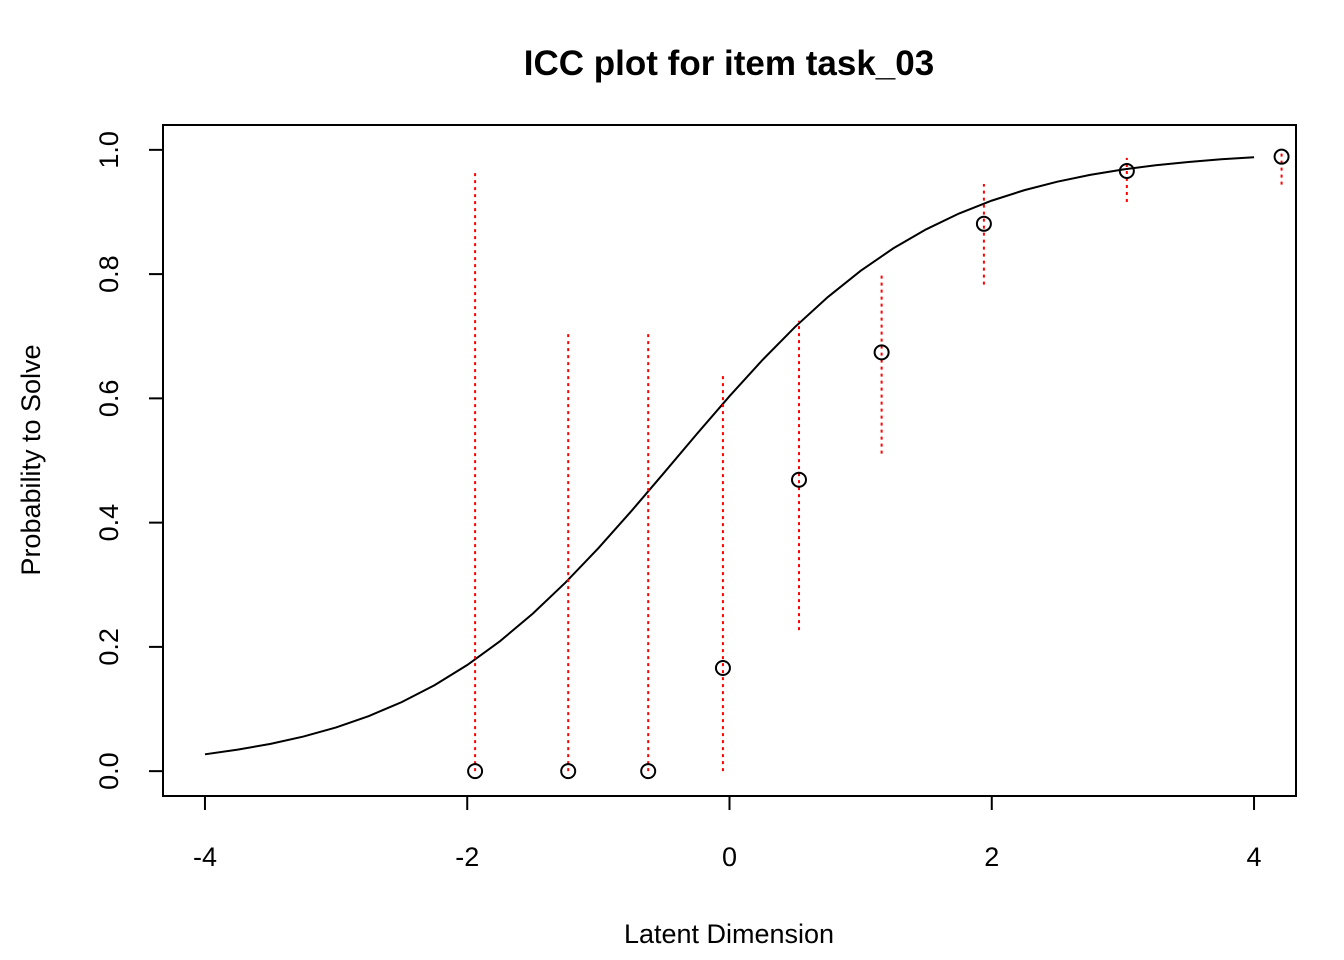 This screenshot has height=960, width=1344. Describe the element at coordinates (205, 857) in the screenshot. I see `x-tick-label: -4` at that location.